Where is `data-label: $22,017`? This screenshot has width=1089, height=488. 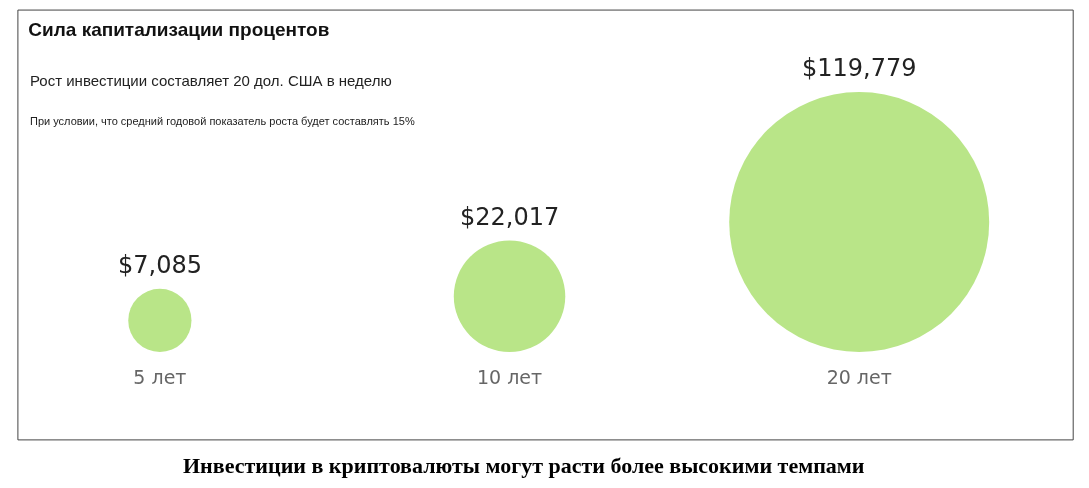
data-label: $22,017 is located at coordinates (510, 217).